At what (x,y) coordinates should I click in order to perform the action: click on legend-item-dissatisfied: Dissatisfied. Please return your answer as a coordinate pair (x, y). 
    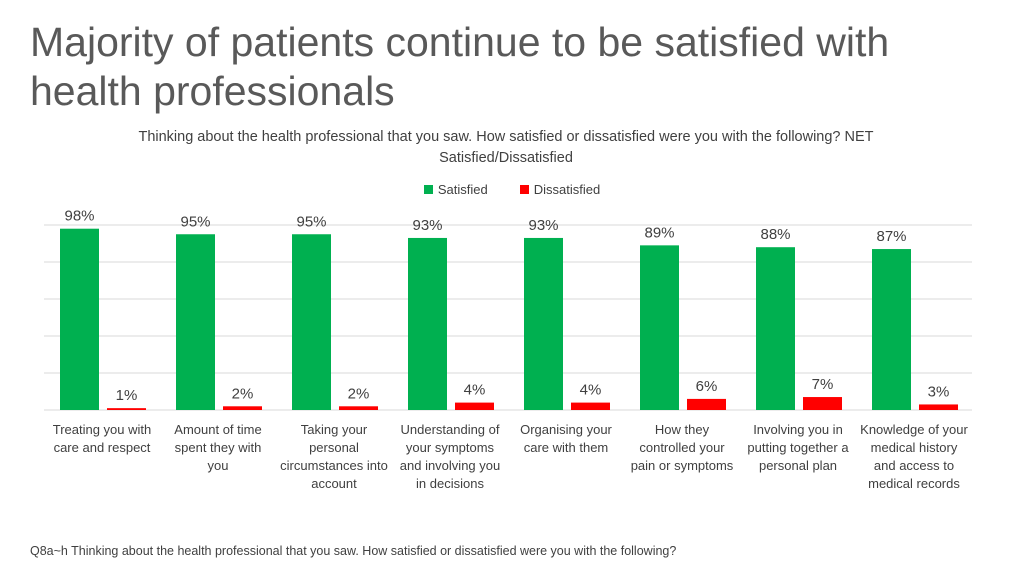
    Looking at the image, I should click on (560, 189).